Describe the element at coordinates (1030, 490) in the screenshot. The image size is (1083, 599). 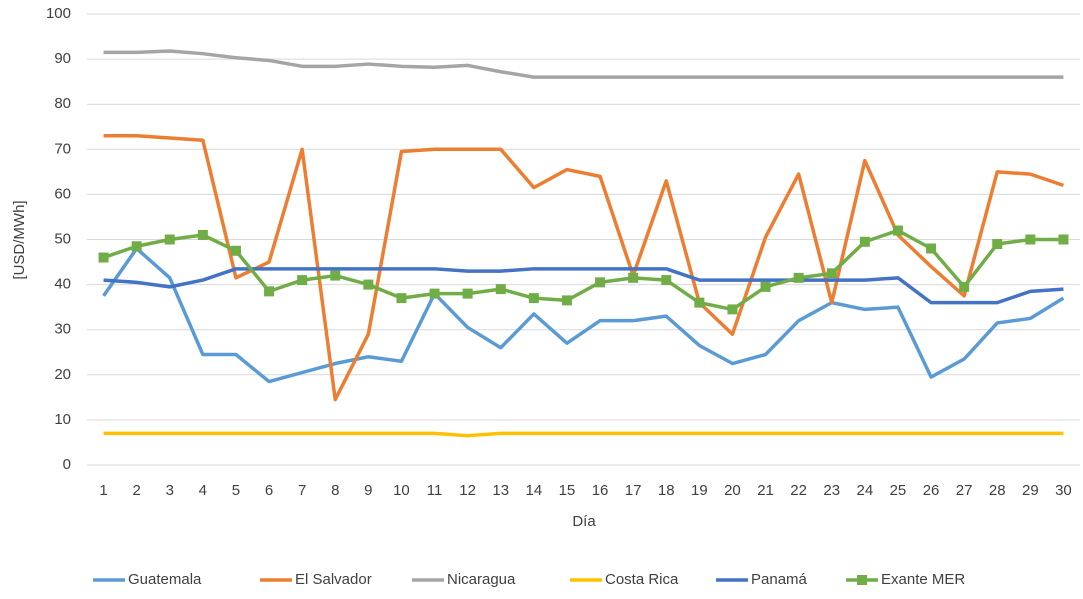
I see `x-tick-label: 29` at that location.